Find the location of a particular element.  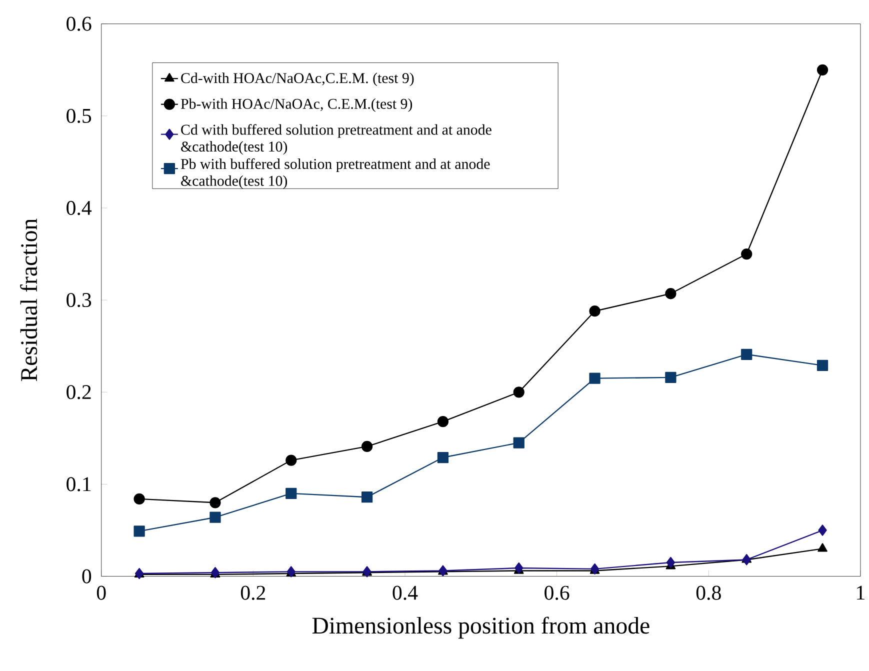

y-tick-label: 0.3 is located at coordinates (79, 300).